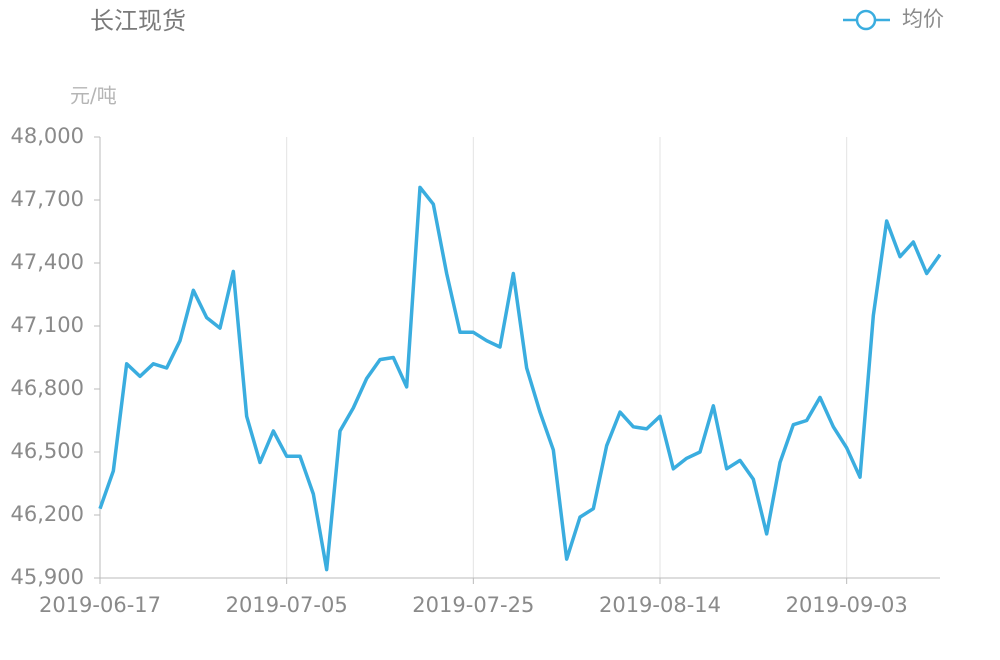  What do you see at coordinates (138, 21) in the screenshot?
I see `chart-title: 长江现货` at bounding box center [138, 21].